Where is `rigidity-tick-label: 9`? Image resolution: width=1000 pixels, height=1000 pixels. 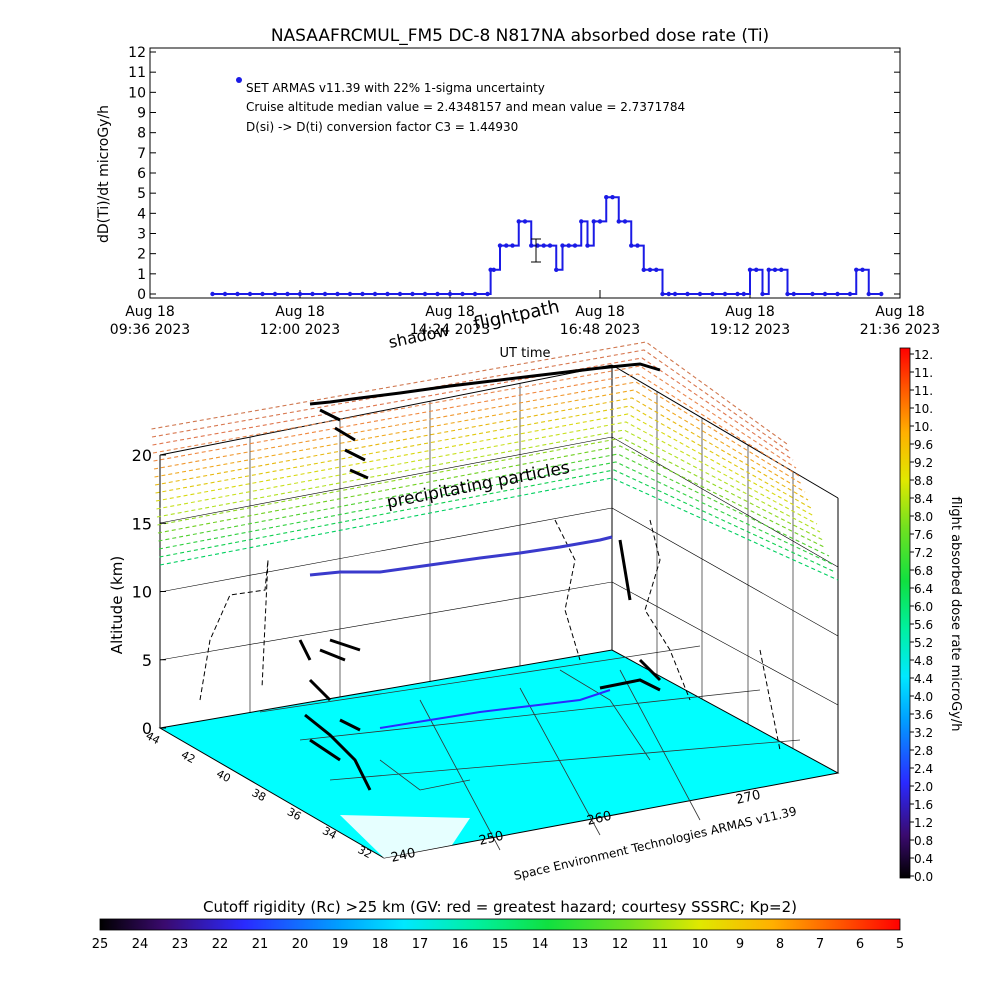 rigidity-tick-label: 9 is located at coordinates (740, 944).